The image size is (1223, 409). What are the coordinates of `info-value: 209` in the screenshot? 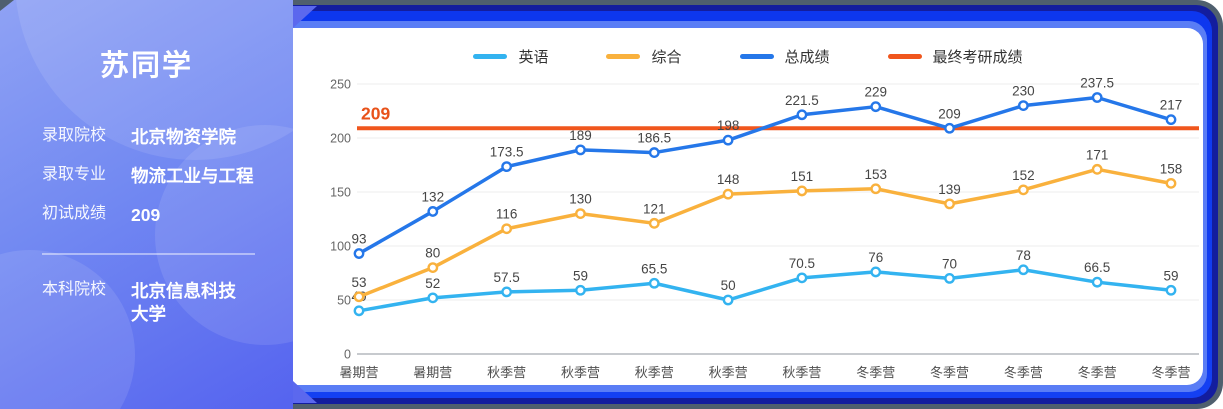 It's located at (146, 214).